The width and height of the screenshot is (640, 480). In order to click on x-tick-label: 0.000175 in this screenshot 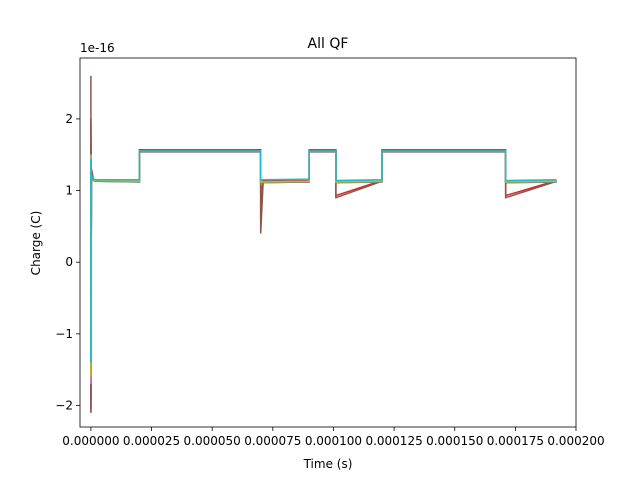, I will do `click(515, 441)`.